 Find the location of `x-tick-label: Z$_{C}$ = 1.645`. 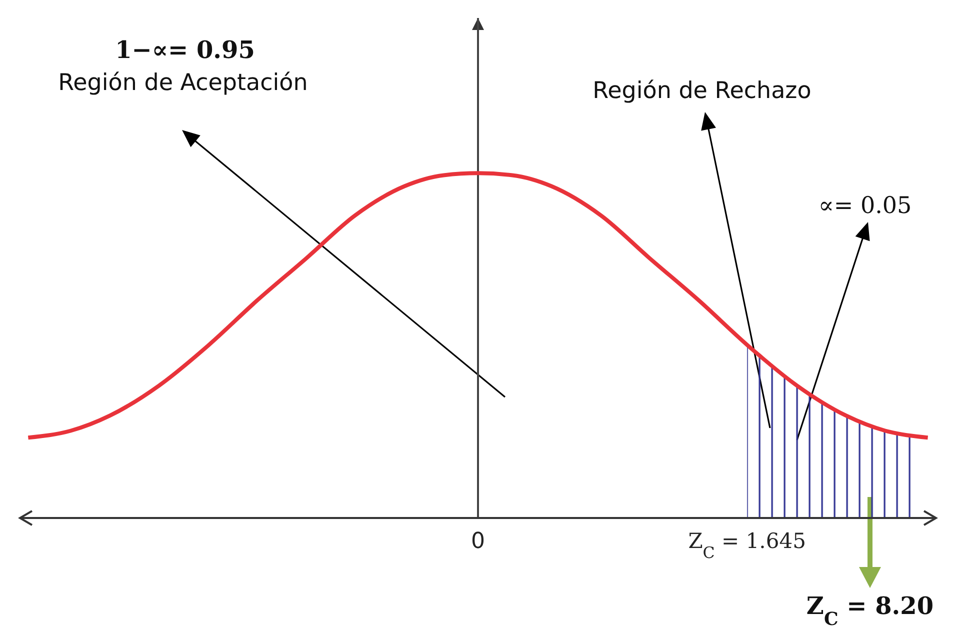

x-tick-label: Z$_{C}$ = 1.645 is located at coordinates (747, 545).